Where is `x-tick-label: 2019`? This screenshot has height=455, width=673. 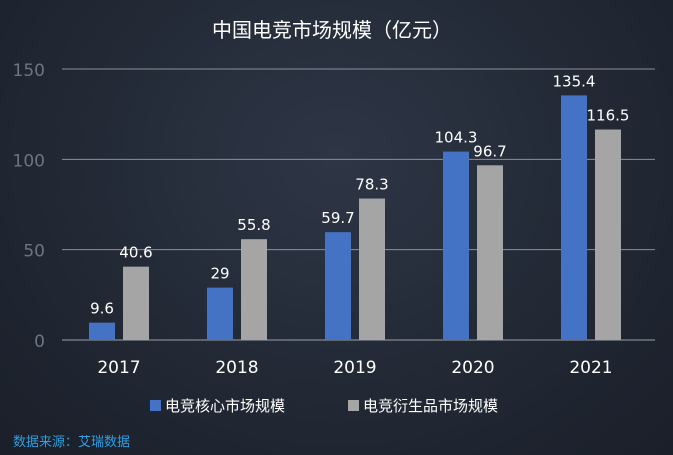
x-tick-label: 2019 is located at coordinates (354, 368).